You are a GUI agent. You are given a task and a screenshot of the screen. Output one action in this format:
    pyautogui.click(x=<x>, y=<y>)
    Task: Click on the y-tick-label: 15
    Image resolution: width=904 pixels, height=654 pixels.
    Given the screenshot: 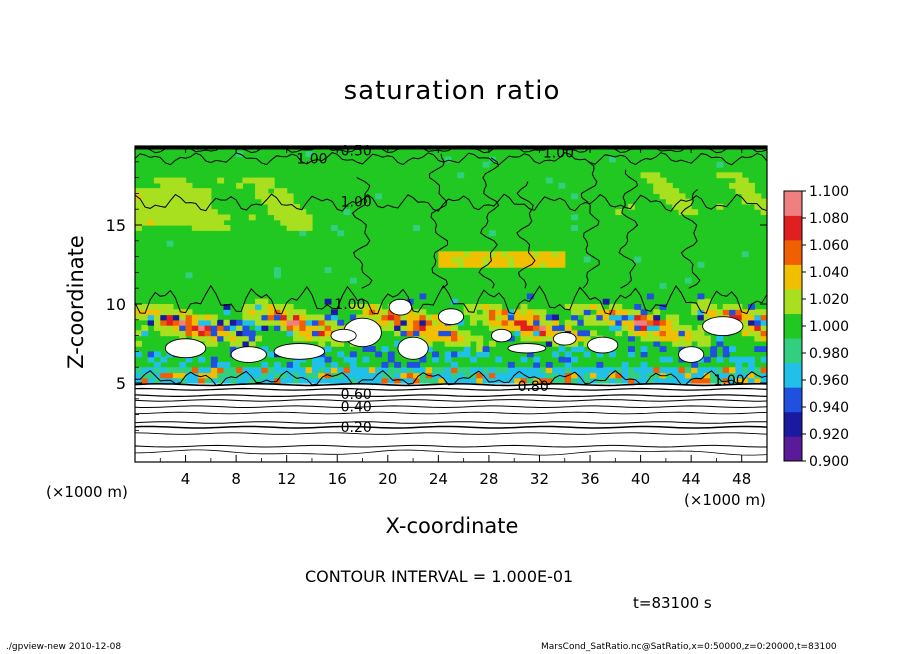 What is the action you would take?
    pyautogui.click(x=116, y=225)
    